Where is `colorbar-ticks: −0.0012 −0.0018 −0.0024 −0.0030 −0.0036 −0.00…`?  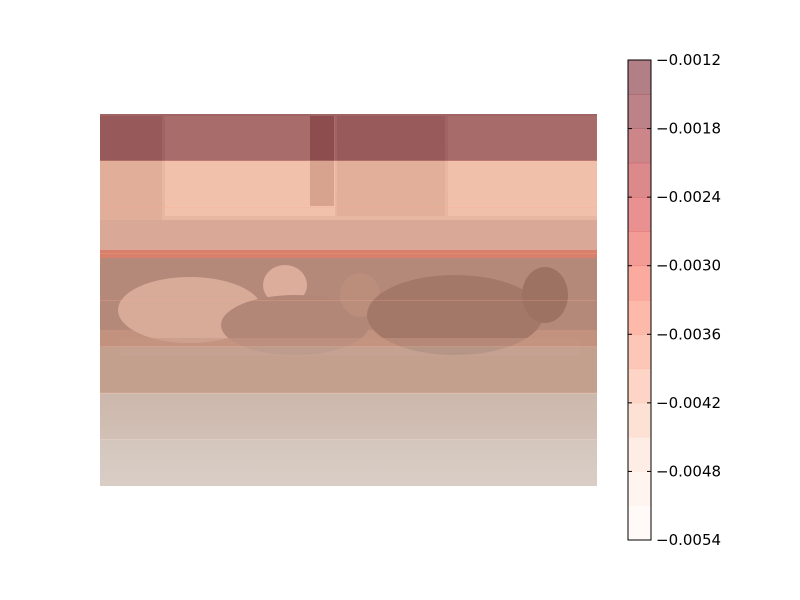
colorbar-ticks: −0.0012 −0.0018 −0.0024 −0.0030 −0.0036 −0.00… is located at coordinates (674, 300).